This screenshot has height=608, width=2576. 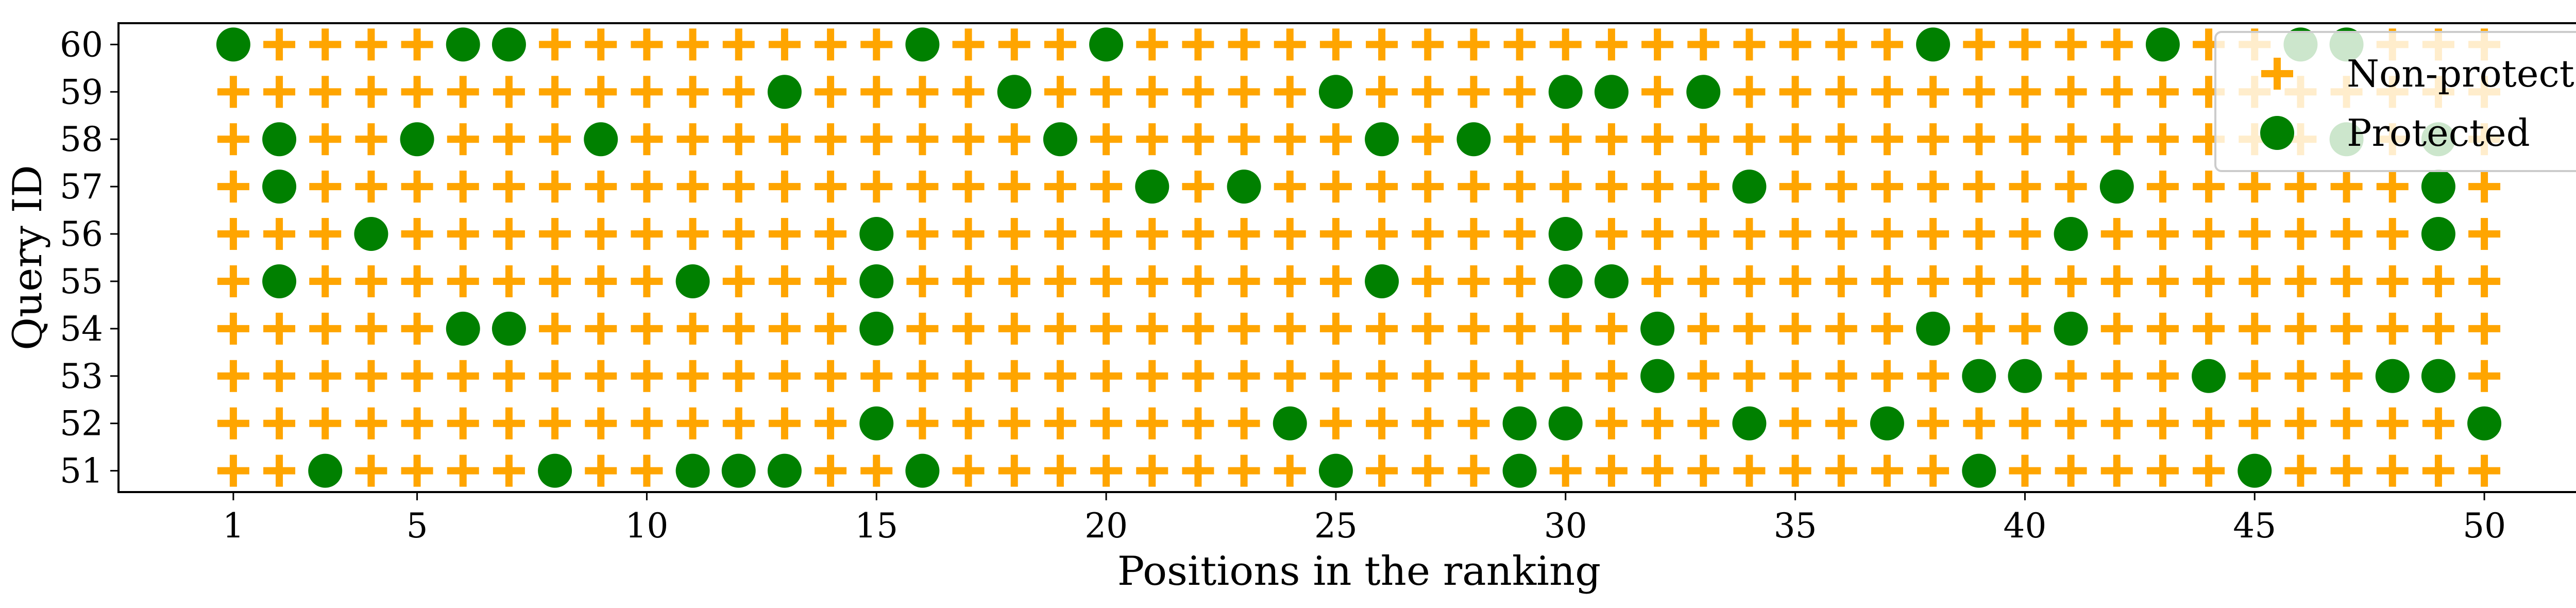 I want to click on x-tick-label: 50, so click(x=2484, y=526).